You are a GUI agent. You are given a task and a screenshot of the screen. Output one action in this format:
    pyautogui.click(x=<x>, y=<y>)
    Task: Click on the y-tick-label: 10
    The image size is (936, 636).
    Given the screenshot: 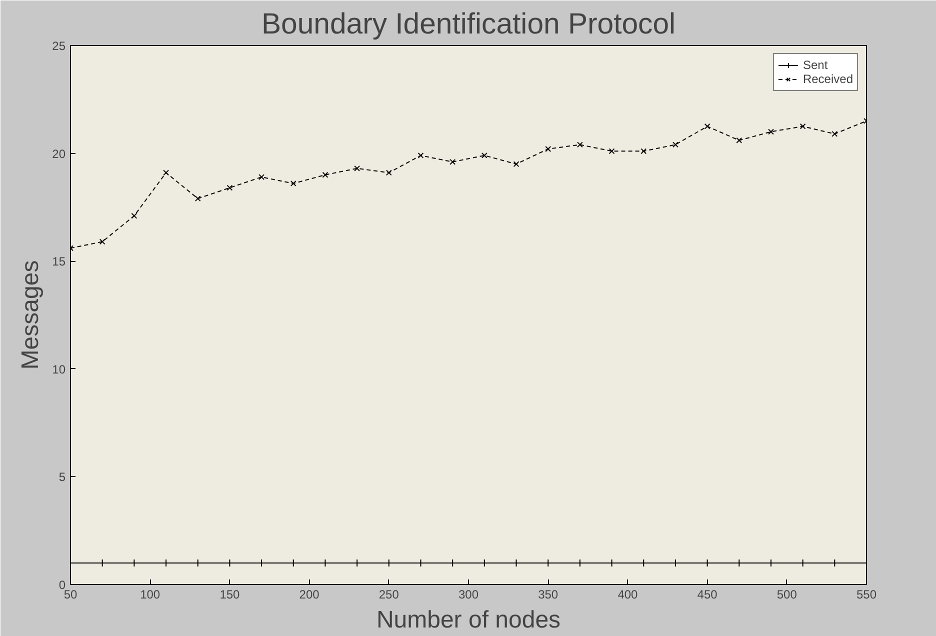 What is the action you would take?
    pyautogui.click(x=59, y=369)
    